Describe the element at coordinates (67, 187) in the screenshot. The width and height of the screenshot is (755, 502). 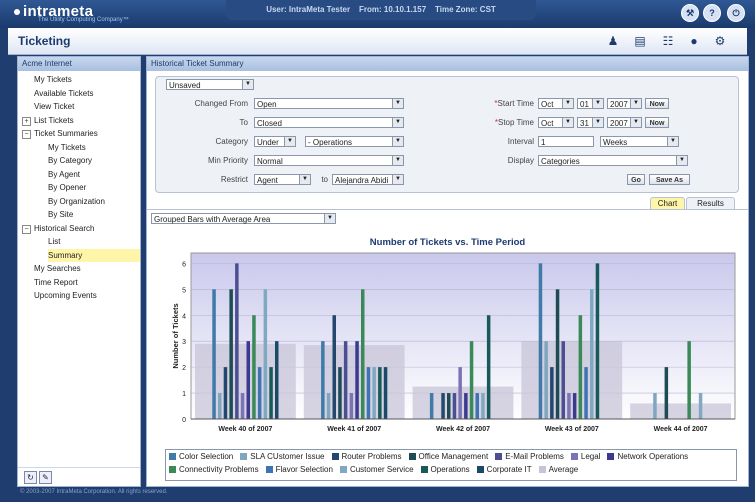
I see `sidebar-item-label: By Opener` at that location.